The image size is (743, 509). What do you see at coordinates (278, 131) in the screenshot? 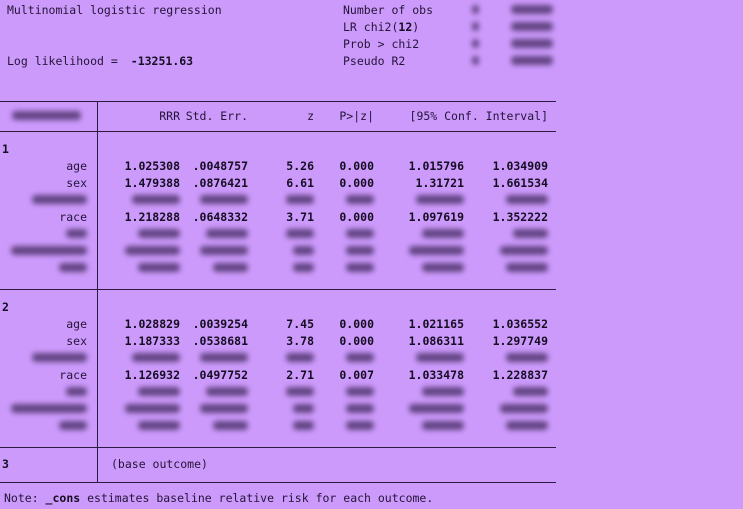
I see `header-bottom-rule` at bounding box center [278, 131].